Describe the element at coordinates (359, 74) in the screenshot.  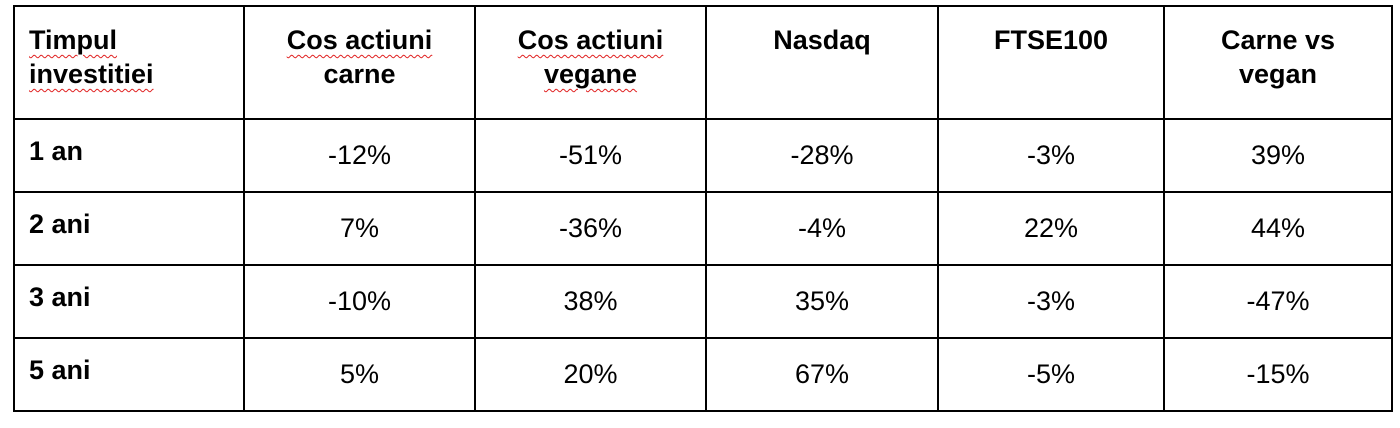
I see `header-text: carne` at that location.